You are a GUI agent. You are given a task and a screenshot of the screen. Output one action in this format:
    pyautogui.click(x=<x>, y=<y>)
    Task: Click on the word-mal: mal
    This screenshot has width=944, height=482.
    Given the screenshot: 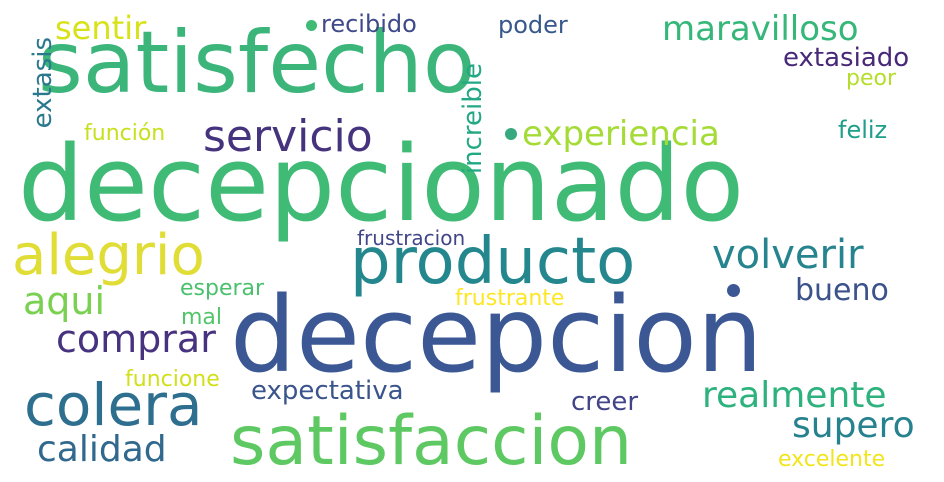 What is the action you would take?
    pyautogui.click(x=202, y=317)
    